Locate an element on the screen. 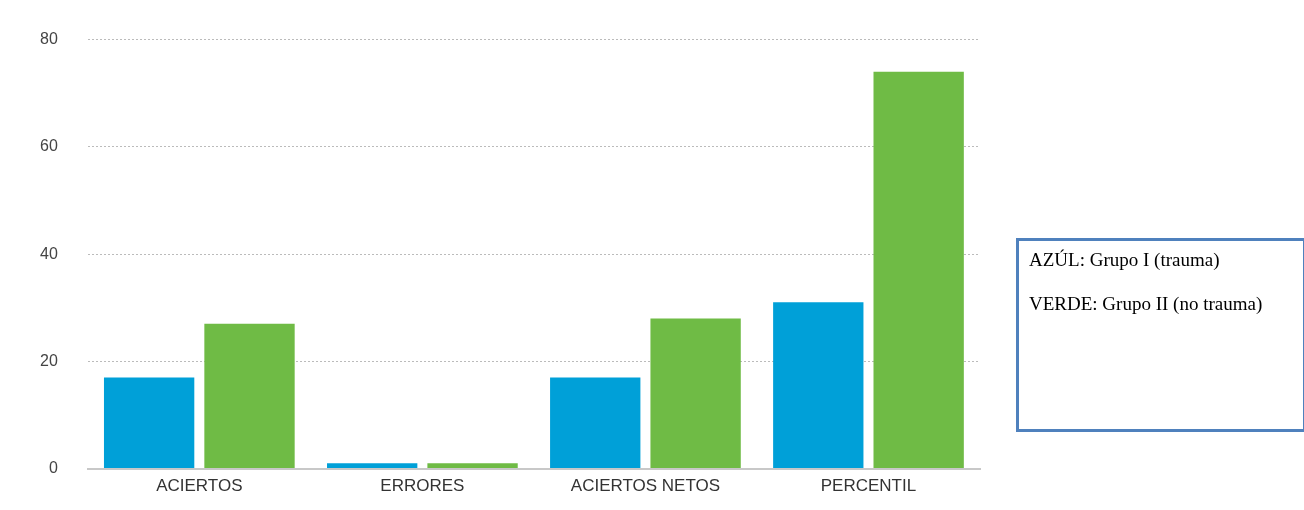 The height and width of the screenshot is (510, 1304). x-tick-label: ERRORES is located at coordinates (422, 486).